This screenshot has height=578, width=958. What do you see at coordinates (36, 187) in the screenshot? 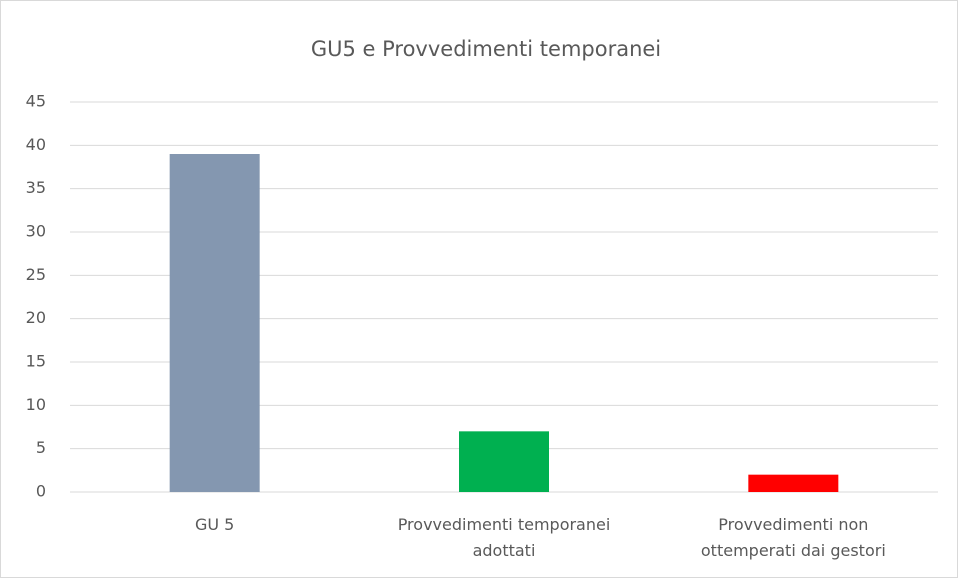
I see `y-tick-label: 35` at bounding box center [36, 187].